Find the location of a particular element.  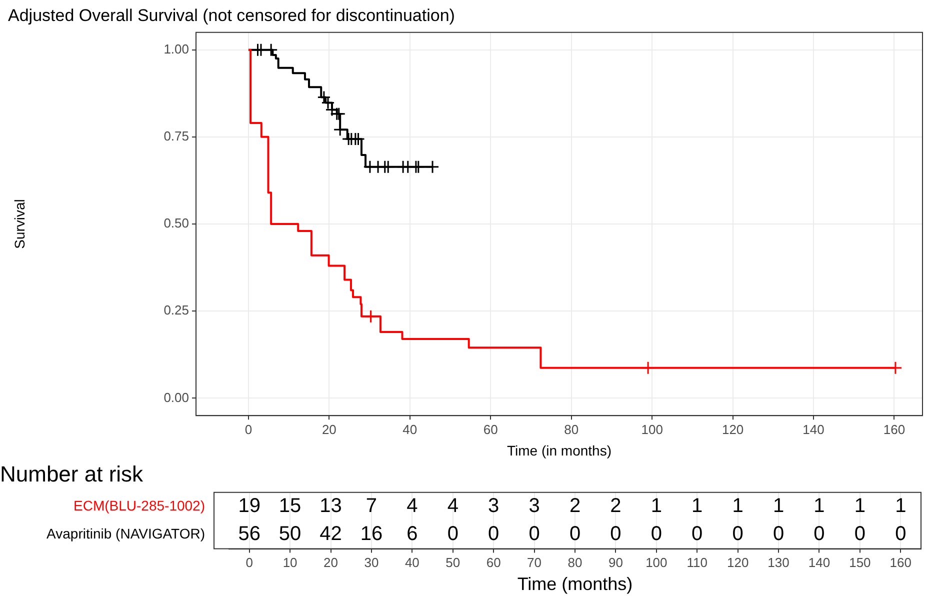

x-tick-label: 150 is located at coordinates (860, 562).